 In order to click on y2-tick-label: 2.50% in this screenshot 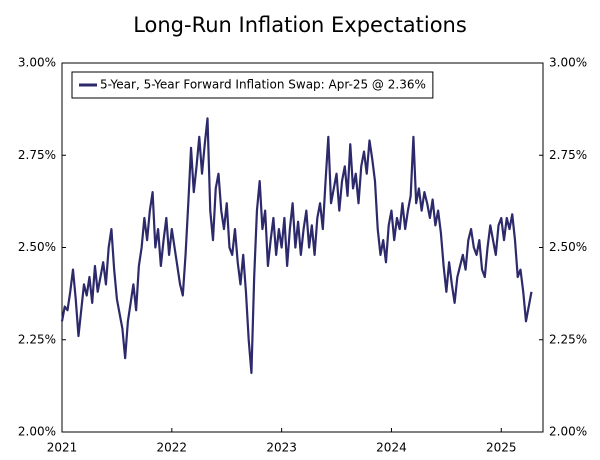, I will do `click(568, 247)`.